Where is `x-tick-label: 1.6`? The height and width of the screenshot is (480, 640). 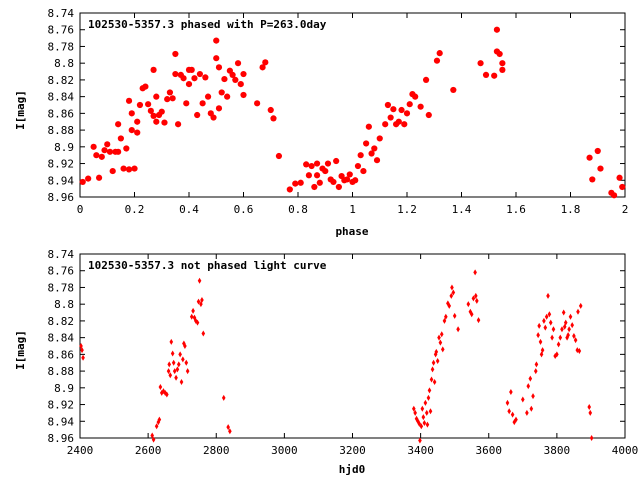
x-tick-label: 1.6 is located at coordinates (516, 209).